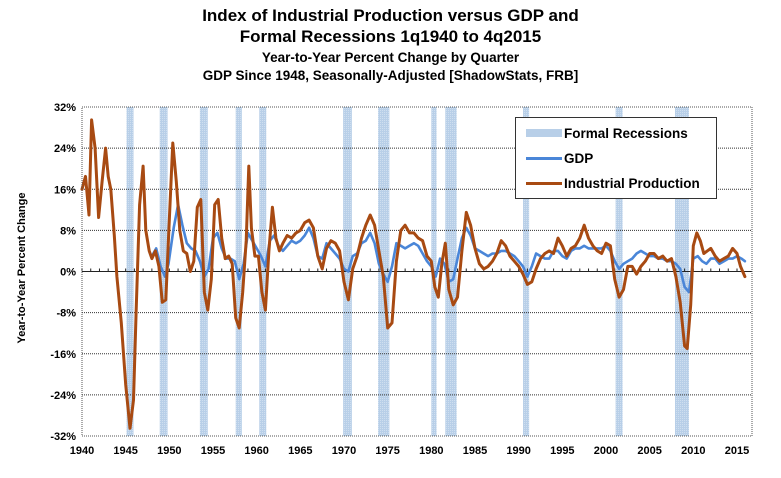 This screenshot has width=781, height=478. Describe the element at coordinates (65, 190) in the screenshot. I see `y-tick-label: 16%` at that location.